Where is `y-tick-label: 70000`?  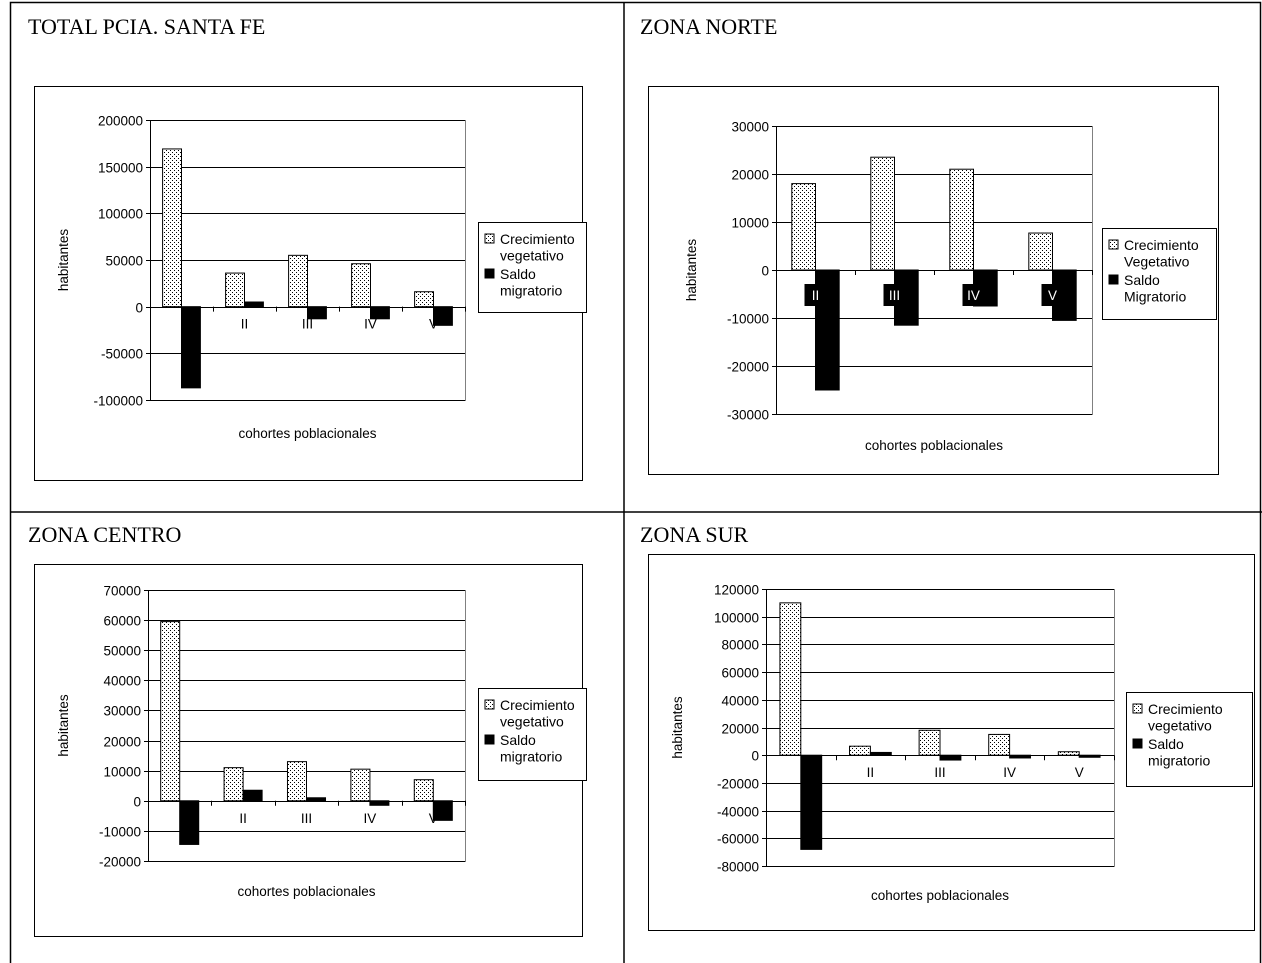
y-tick-label: 70000 is located at coordinates (122, 591).